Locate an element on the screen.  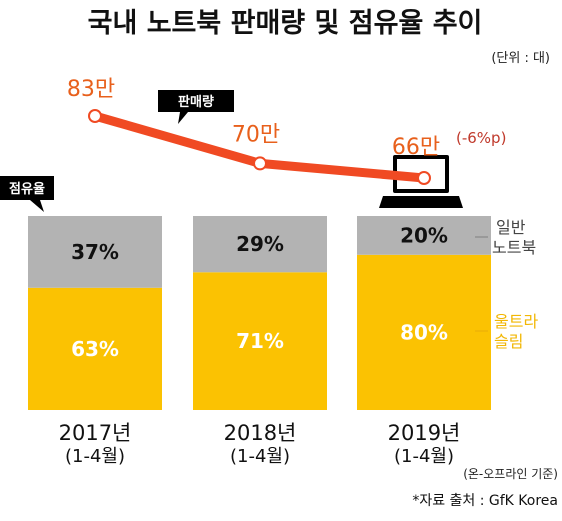
sales-bubble: 판매량 is located at coordinates (196, 107).